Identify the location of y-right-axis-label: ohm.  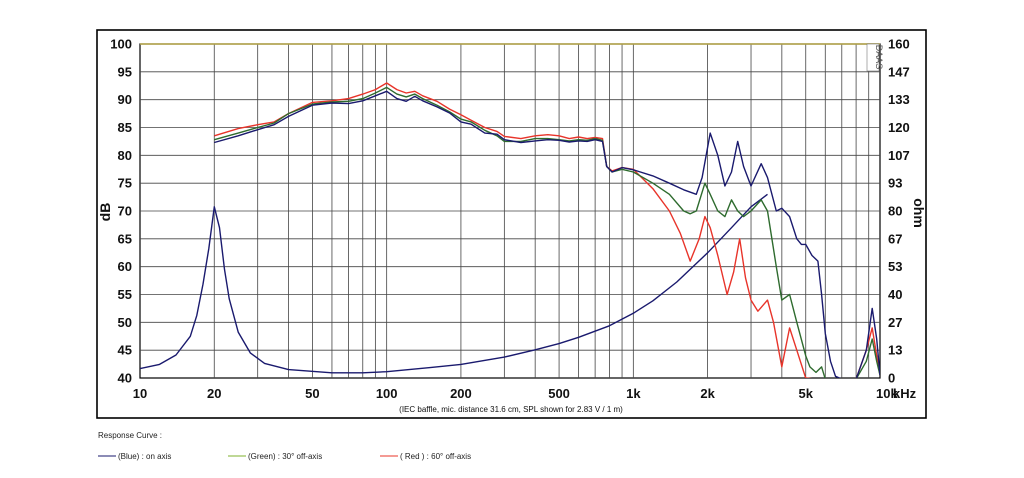
(919, 213).